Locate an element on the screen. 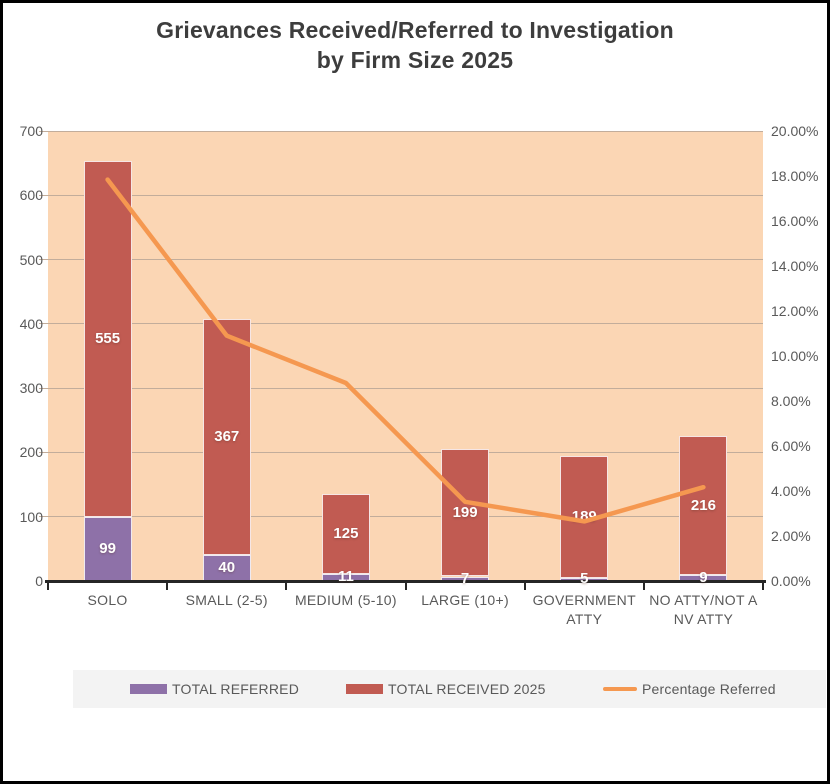 This screenshot has height=784, width=830. bar-value-label-referred: 99 is located at coordinates (107, 549).